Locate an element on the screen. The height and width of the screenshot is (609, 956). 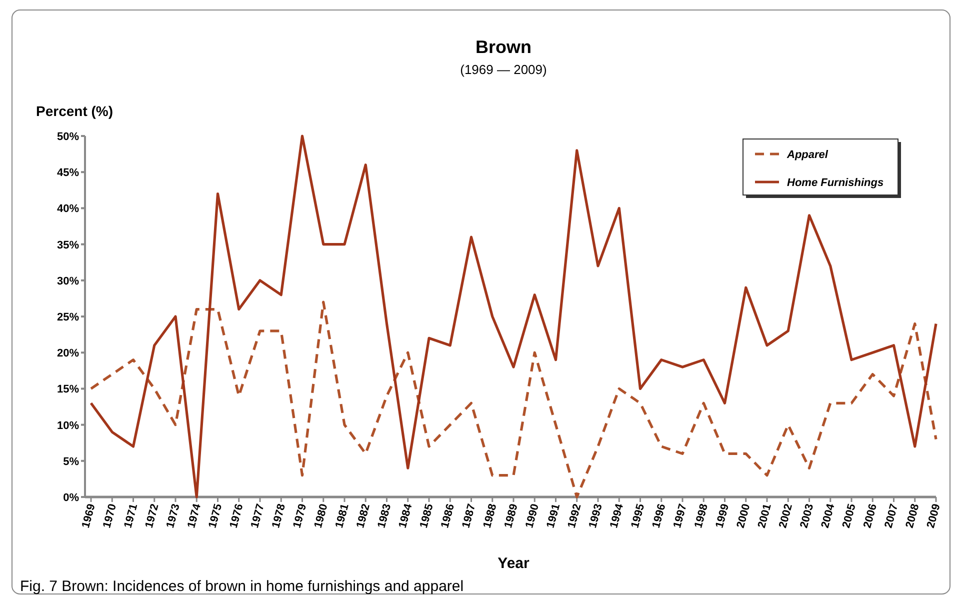
x-tick-label: 1975 is located at coordinates (215, 516).